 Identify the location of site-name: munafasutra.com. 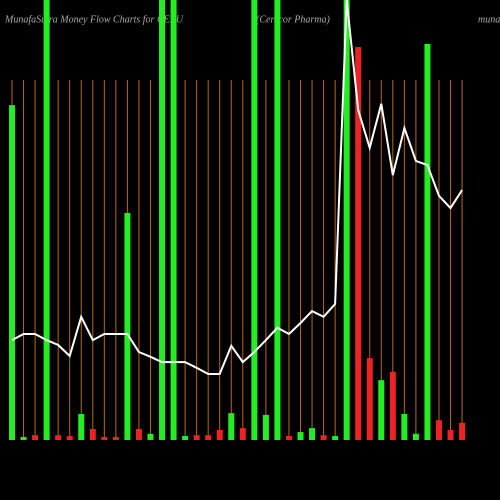
(489, 19).